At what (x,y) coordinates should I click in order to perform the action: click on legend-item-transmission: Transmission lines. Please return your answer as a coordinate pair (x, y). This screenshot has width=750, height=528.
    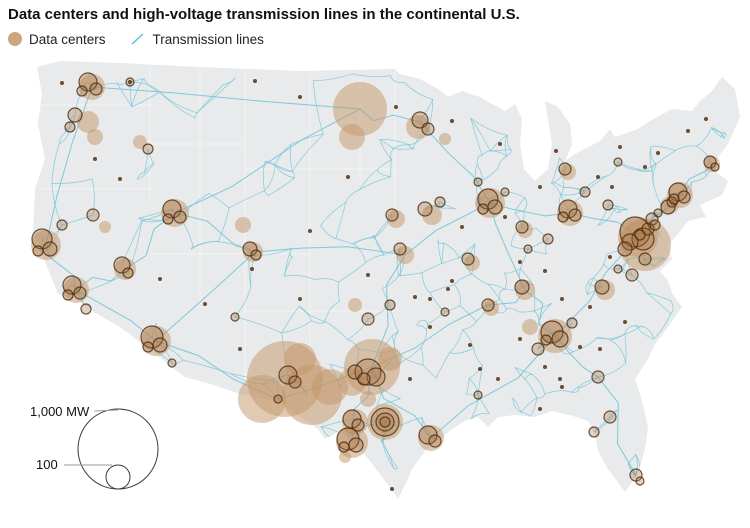
    Looking at the image, I should click on (197, 39).